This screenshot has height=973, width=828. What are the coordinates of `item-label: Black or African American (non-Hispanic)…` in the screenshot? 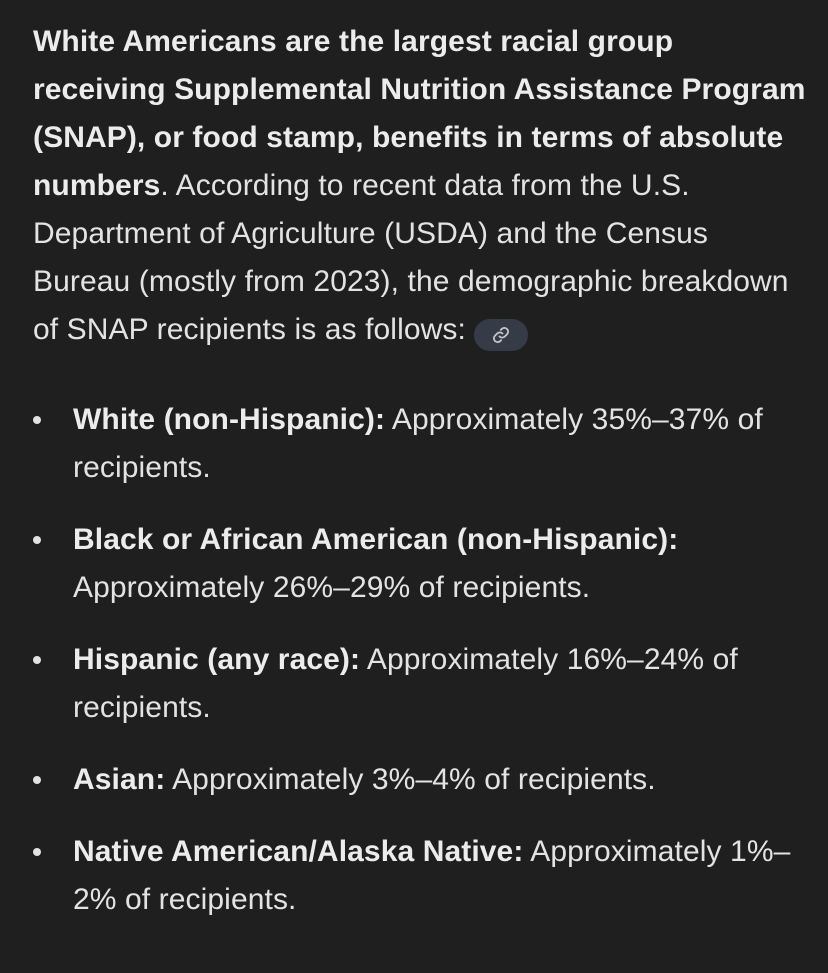 It's located at (376, 539).